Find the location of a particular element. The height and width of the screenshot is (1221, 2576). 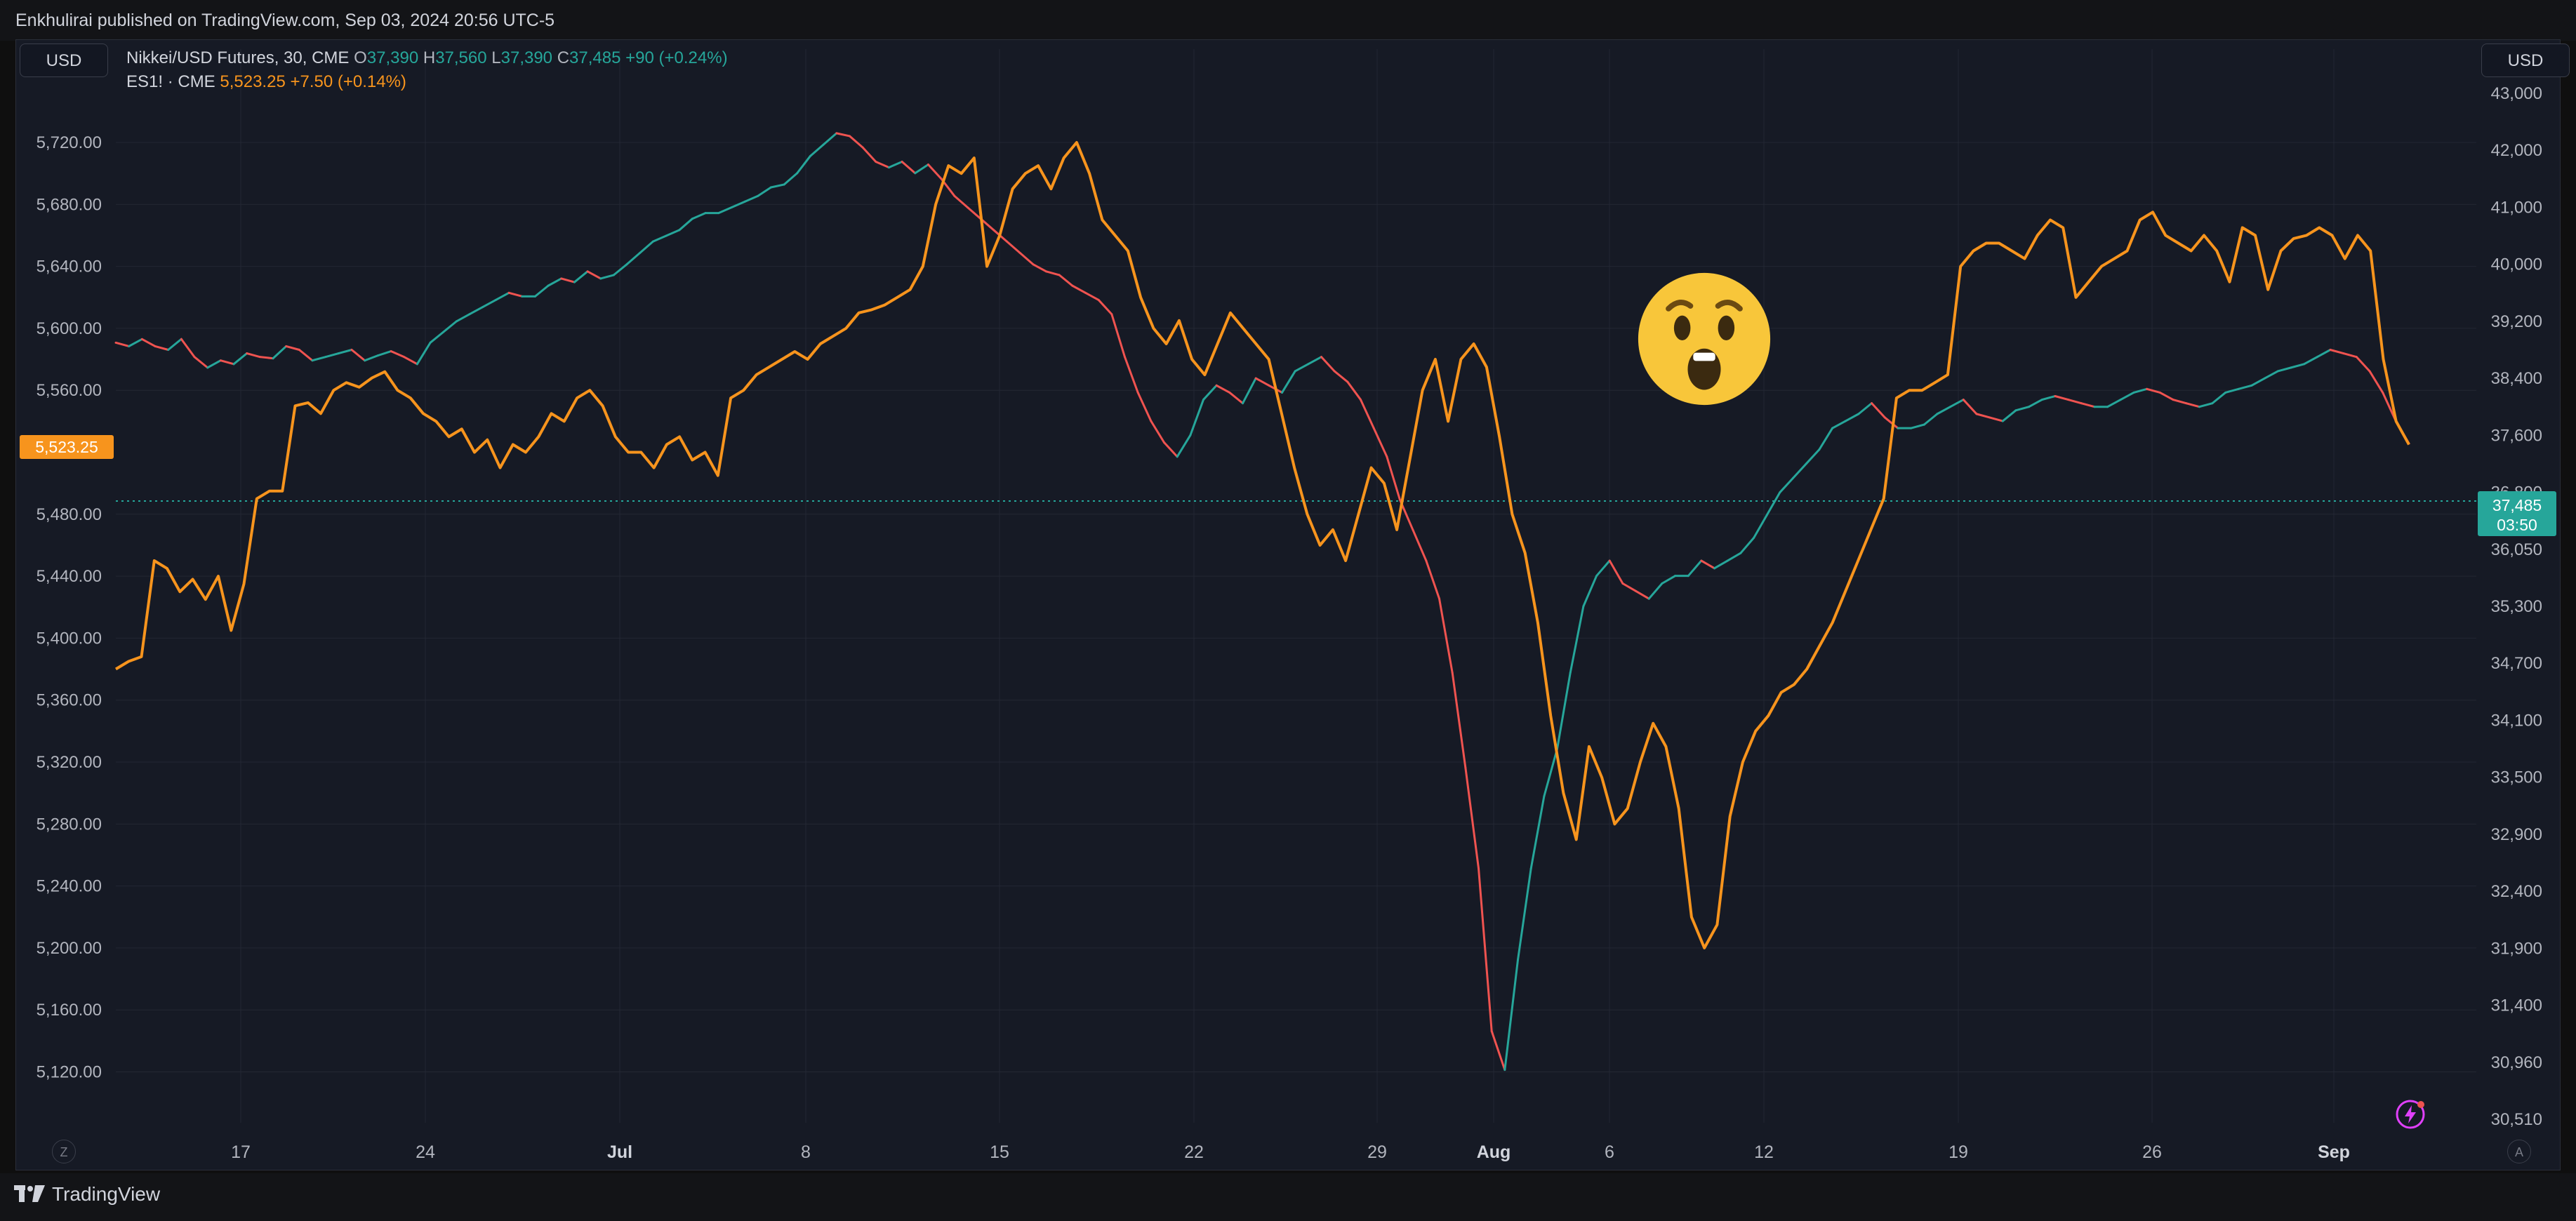

lightning-icon is located at coordinates (2410, 1114).